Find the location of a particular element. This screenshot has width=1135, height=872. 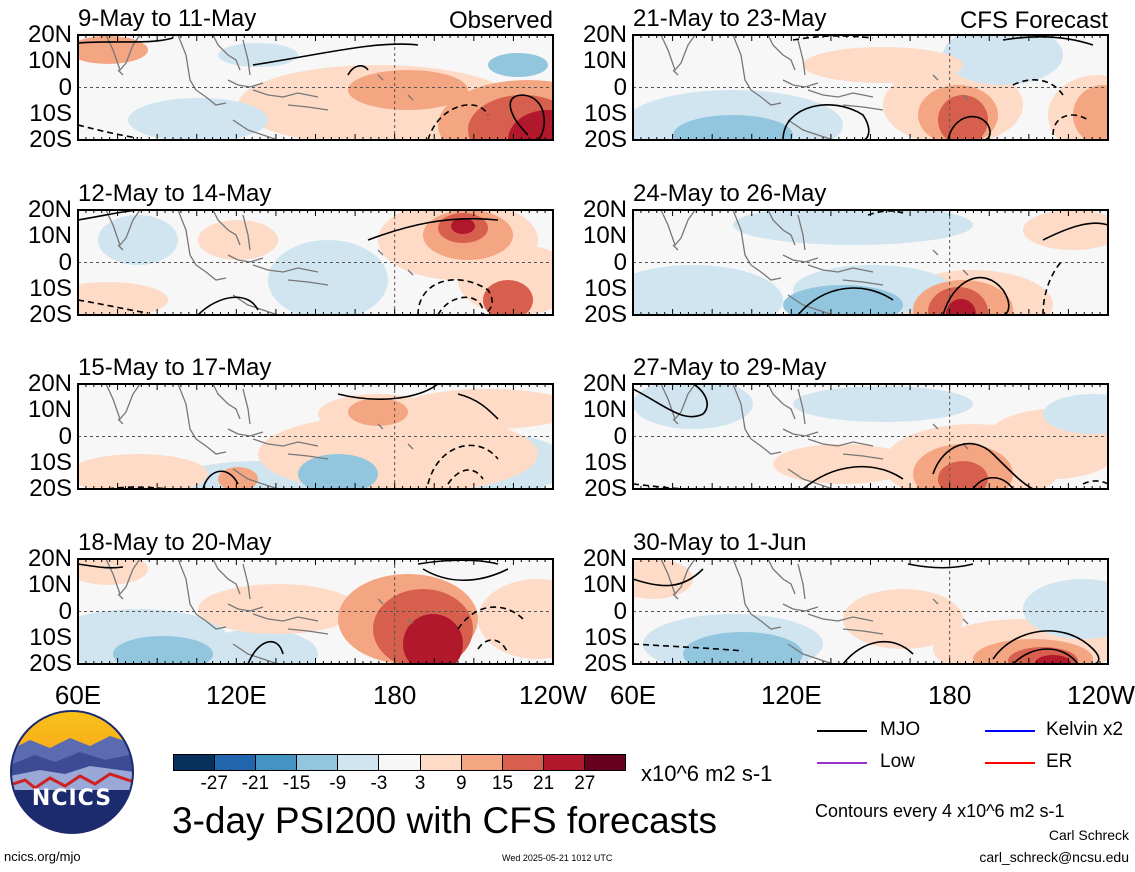

panel-title: 24-May to 26-May is located at coordinates (730, 193).